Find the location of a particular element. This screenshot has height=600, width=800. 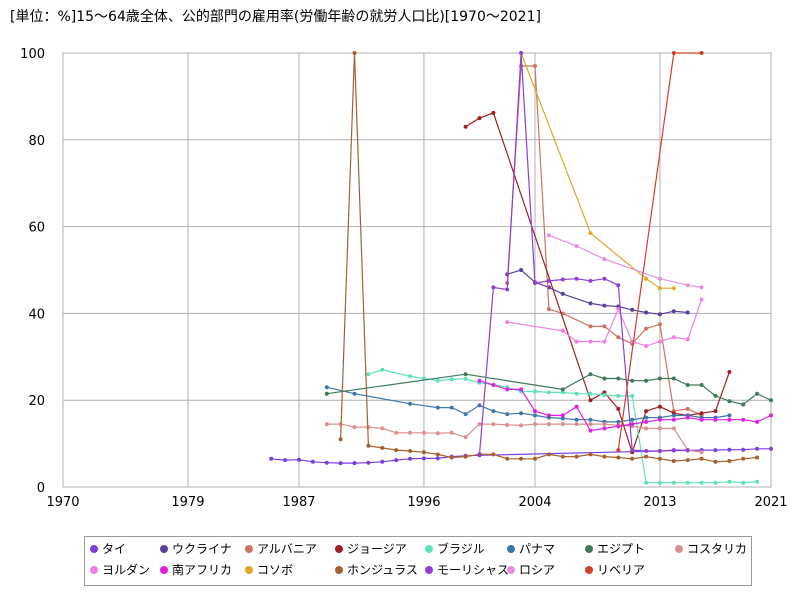

legend-item: リベリア is located at coordinates (615, 570).